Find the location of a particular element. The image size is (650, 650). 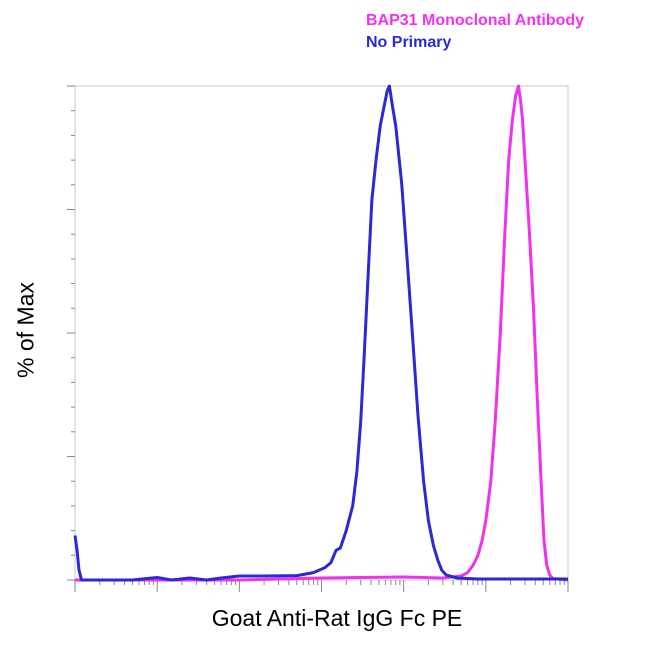

legend-entry-bap31: BAP31 Monoclonal Antibody is located at coordinates (475, 20).